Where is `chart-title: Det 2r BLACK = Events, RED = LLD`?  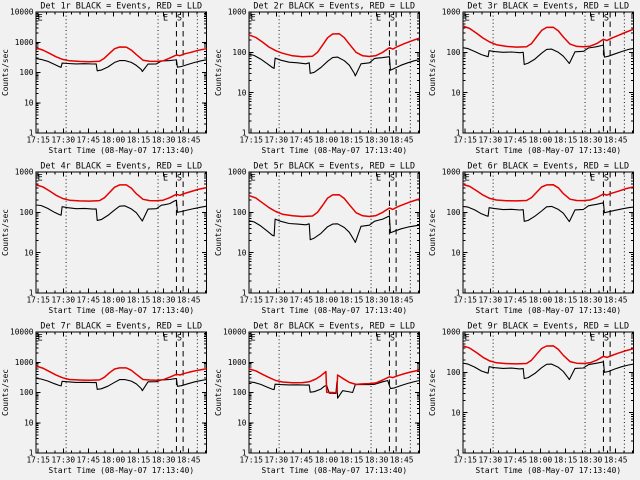 chart-title: Det 2r BLACK = Events, RED = LLD is located at coordinates (335, 6).